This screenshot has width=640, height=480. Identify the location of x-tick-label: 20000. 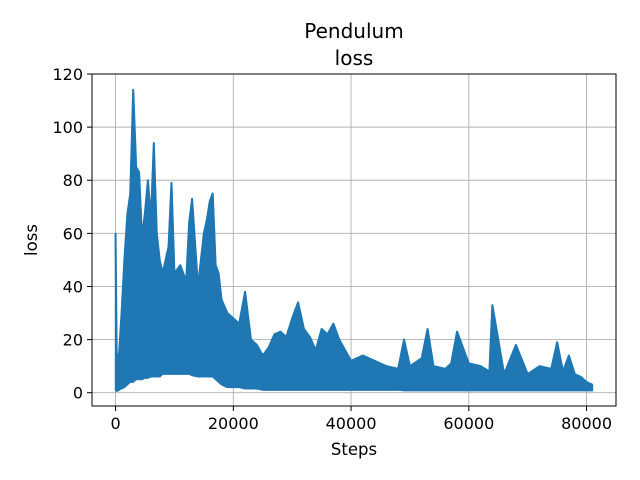
(233, 423).